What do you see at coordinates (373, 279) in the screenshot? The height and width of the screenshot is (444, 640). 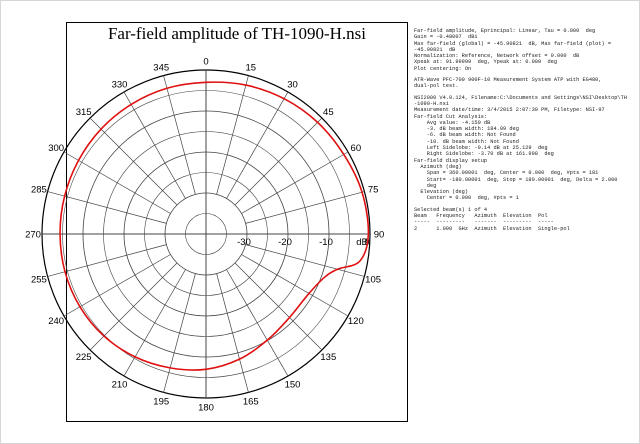 I see `angle-tick-label: 105` at bounding box center [373, 279].